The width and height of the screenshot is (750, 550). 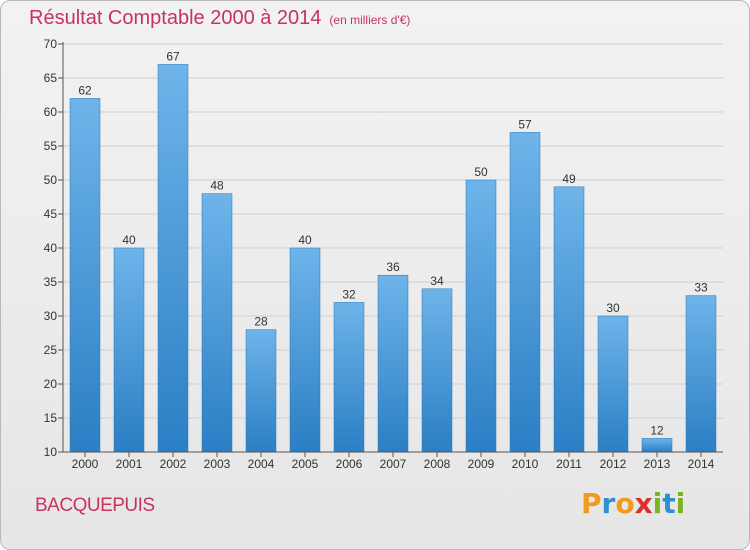 I want to click on x-tick-label-2005: 2005, so click(x=305, y=464).